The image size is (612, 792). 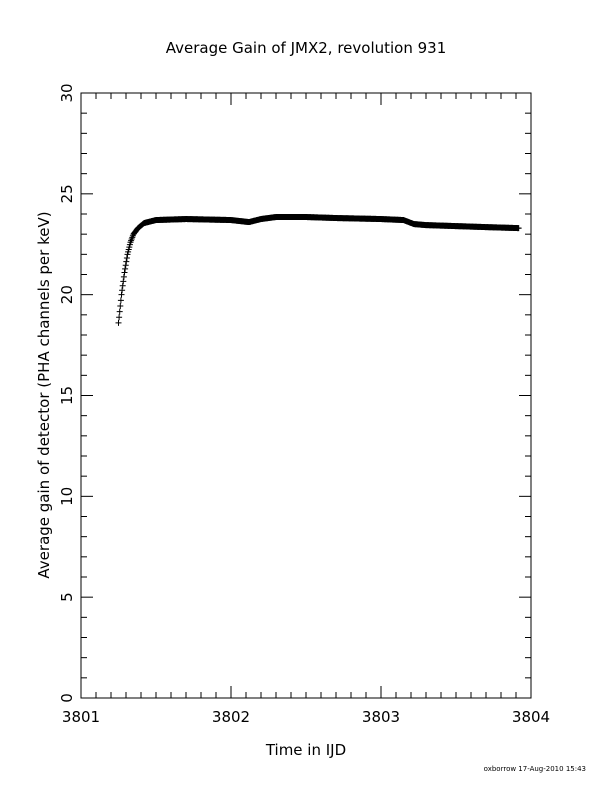 What do you see at coordinates (81, 717) in the screenshot?
I see `x-tick-label: 3801` at bounding box center [81, 717].